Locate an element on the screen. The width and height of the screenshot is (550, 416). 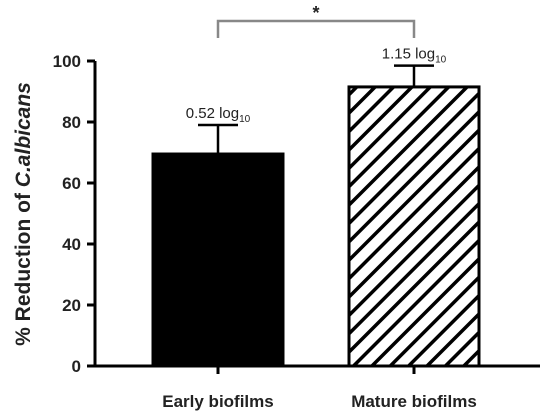
y-axis-title: % Reduction of C.albicans is located at coordinates (23, 214).